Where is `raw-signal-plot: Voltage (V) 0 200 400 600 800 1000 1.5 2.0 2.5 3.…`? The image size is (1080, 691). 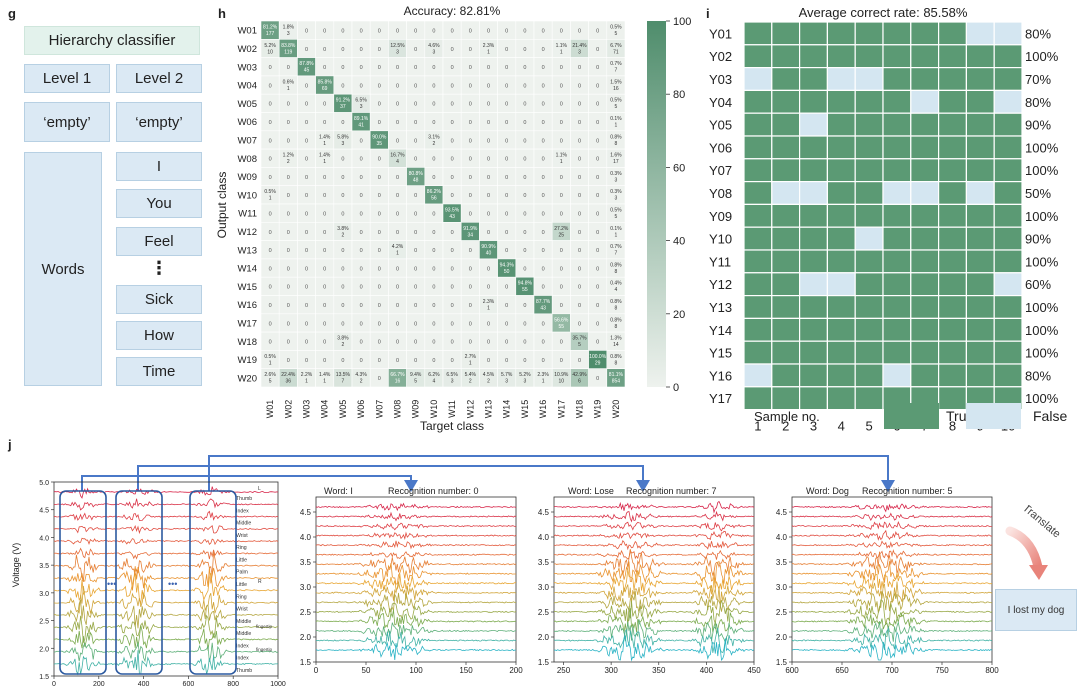 raw-signal-plot: Voltage (V) 0 200 400 600 800 1000 1.5 2.0 2.5 3.… is located at coordinates (148, 584).